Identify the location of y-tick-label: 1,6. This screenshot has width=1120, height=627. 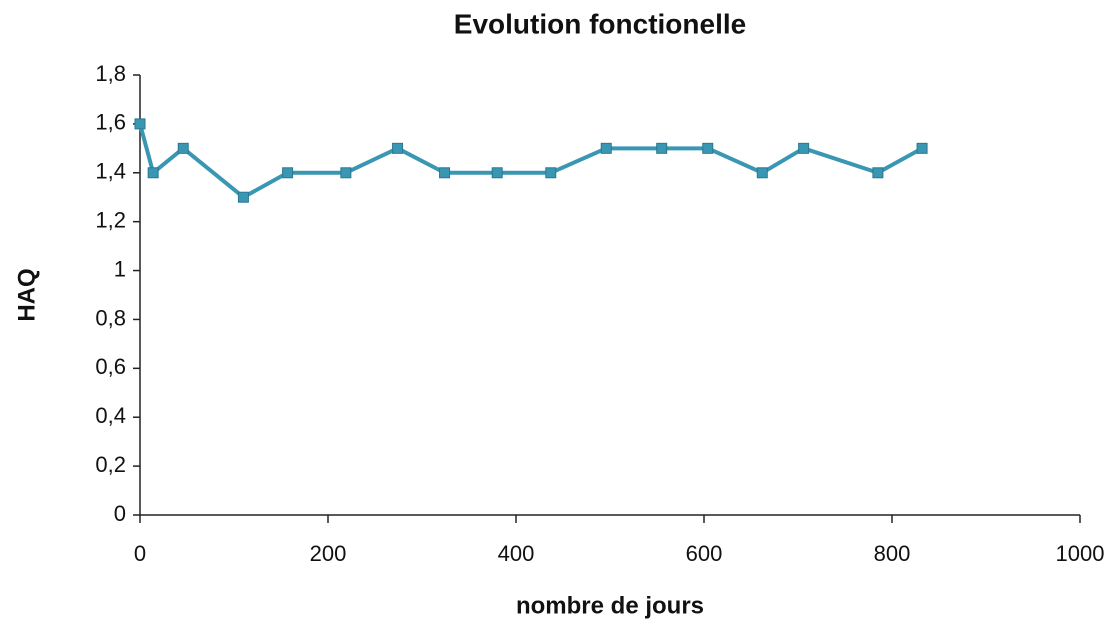
(110, 122).